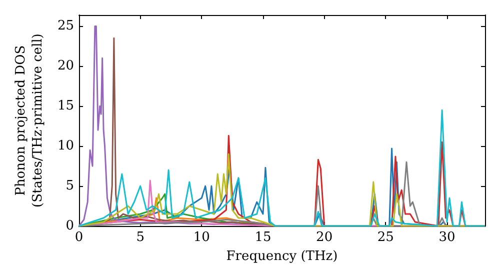  Describe the element at coordinates (70, 226) in the screenshot. I see `y-tick-label: 0` at that location.